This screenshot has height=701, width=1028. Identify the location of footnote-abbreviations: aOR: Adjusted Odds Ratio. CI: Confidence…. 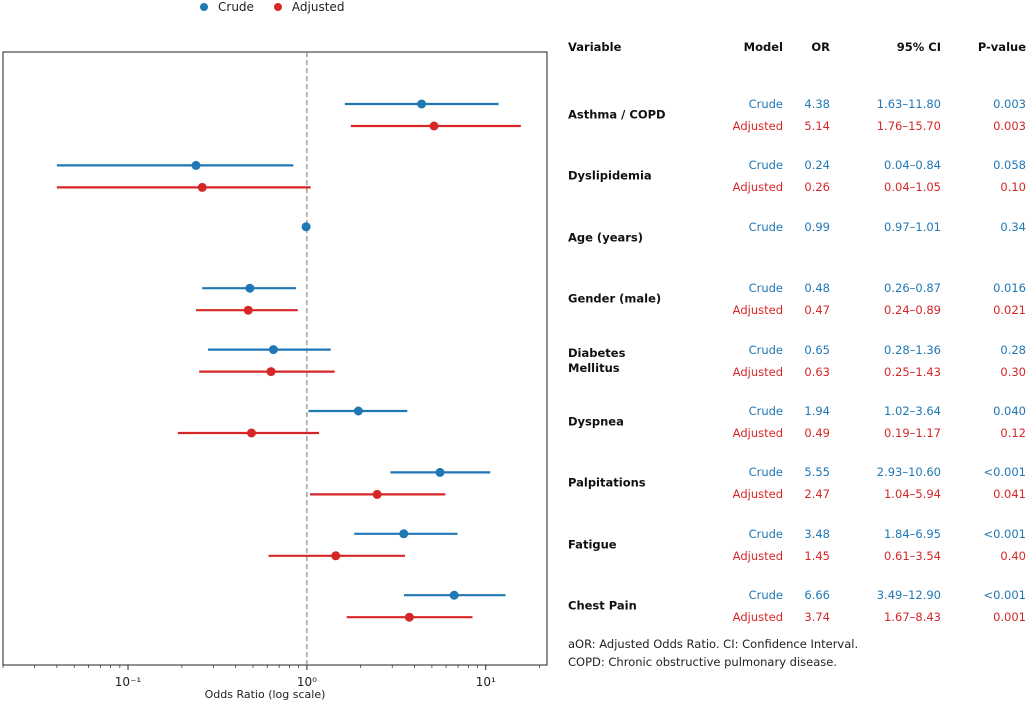
(713, 644).